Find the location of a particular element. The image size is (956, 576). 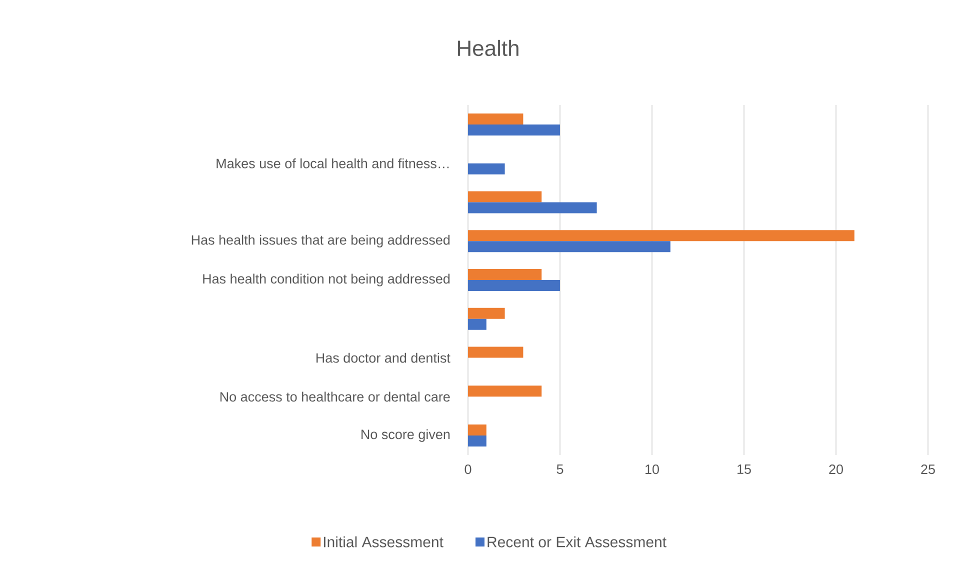

y-tick-label: Has health condition not being addressed is located at coordinates (326, 280).